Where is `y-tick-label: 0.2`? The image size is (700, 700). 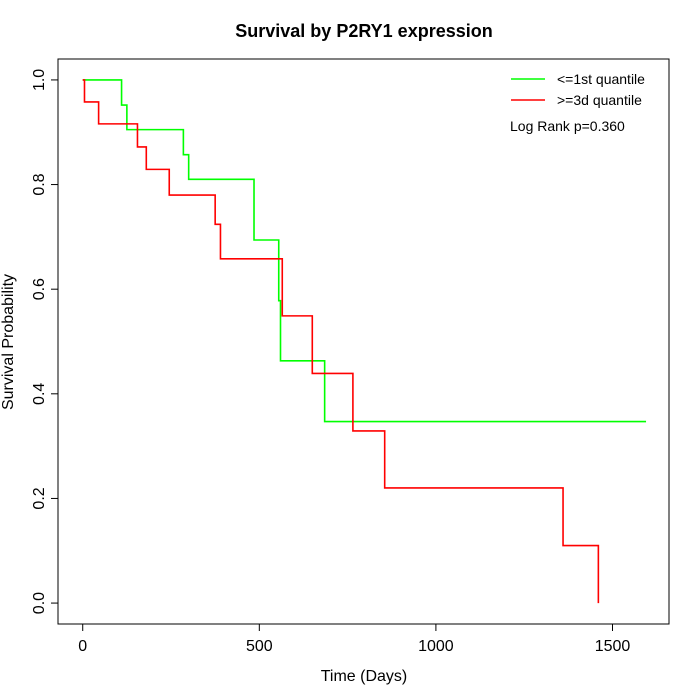 y-tick-label: 0.2 is located at coordinates (39, 498).